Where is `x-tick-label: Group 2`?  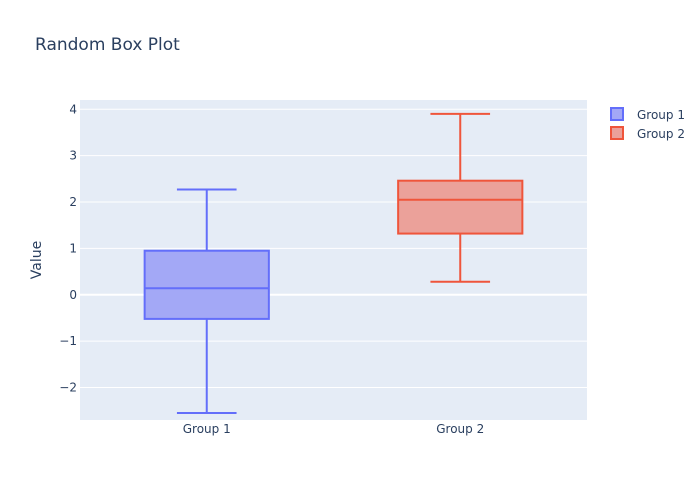
x-tick-label: Group 2 is located at coordinates (460, 429).